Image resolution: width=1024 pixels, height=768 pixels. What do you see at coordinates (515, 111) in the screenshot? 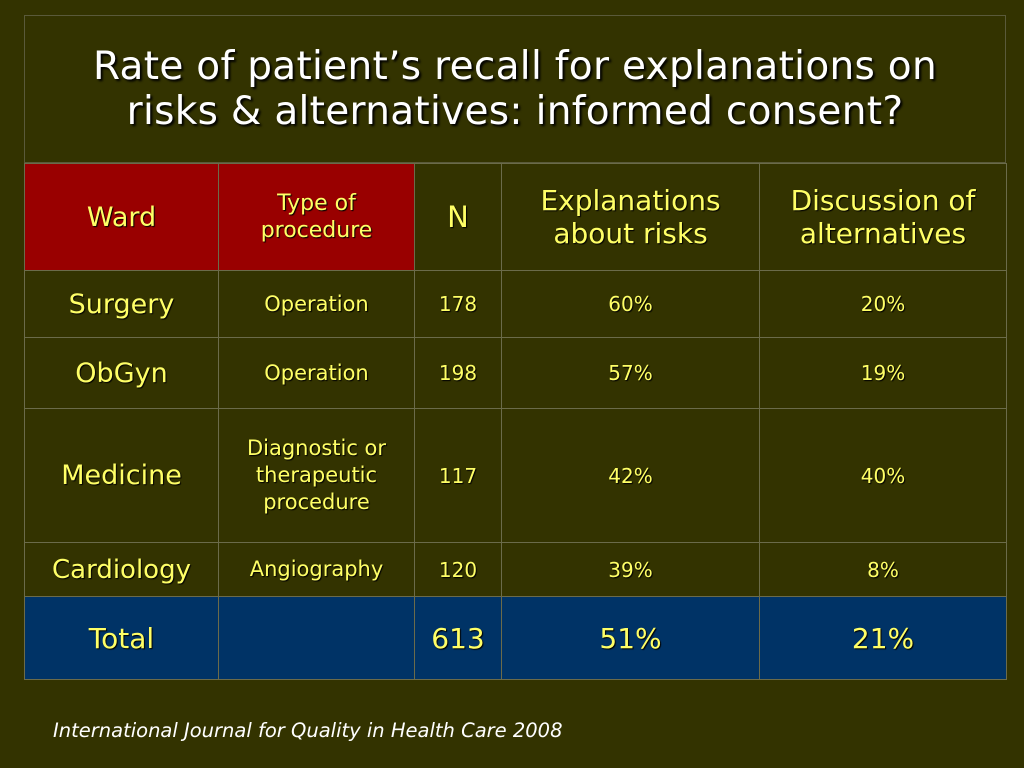
I see `slide-title-line-2: risks & alternatives: informed consent?` at bounding box center [515, 111].